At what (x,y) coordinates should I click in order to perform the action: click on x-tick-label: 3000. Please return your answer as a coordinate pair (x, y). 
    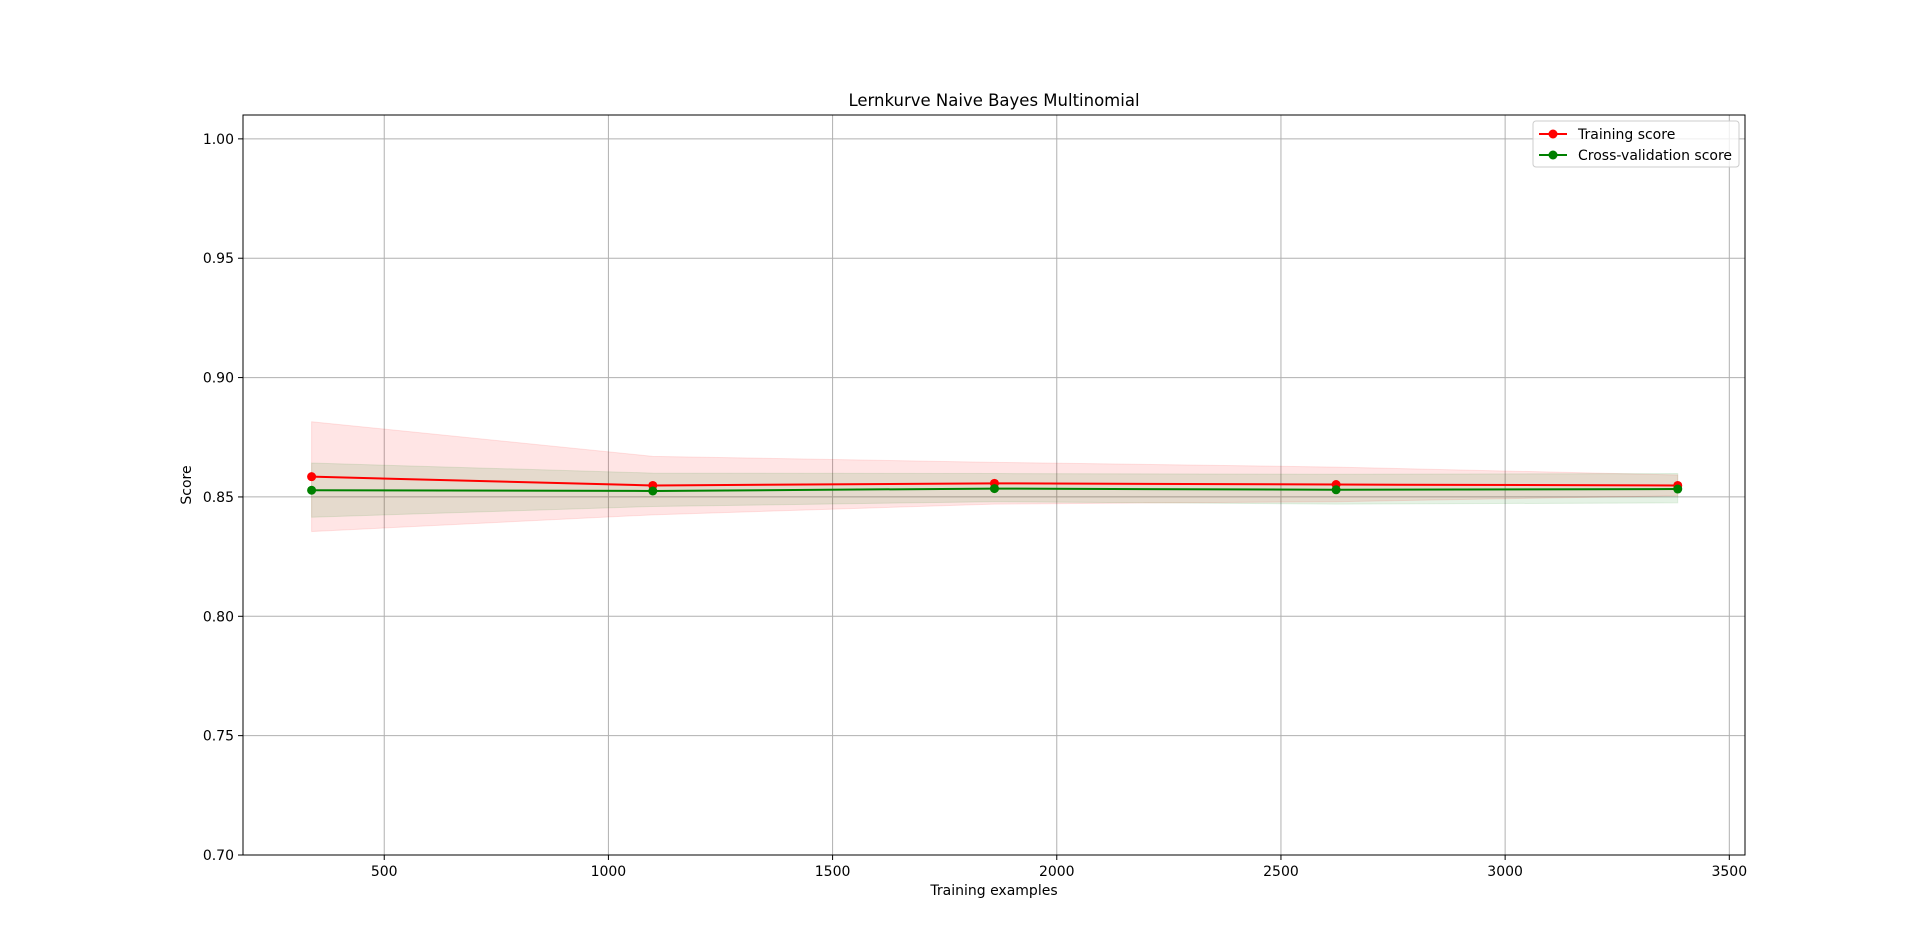
    Looking at the image, I should click on (1505, 872).